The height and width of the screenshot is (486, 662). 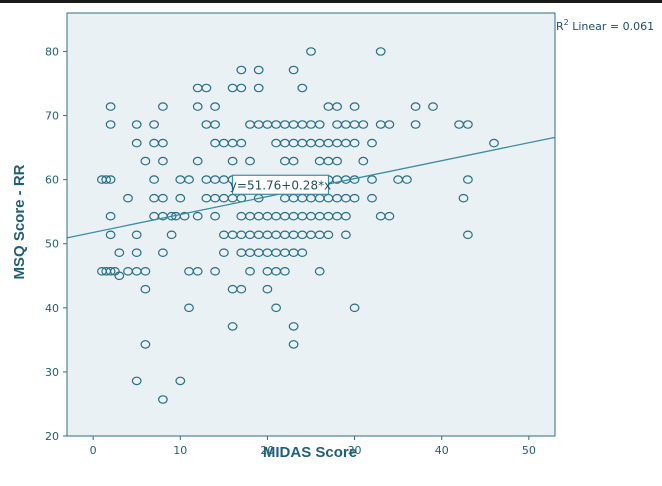 I want to click on y-tick-label: 60, so click(x=52, y=180).